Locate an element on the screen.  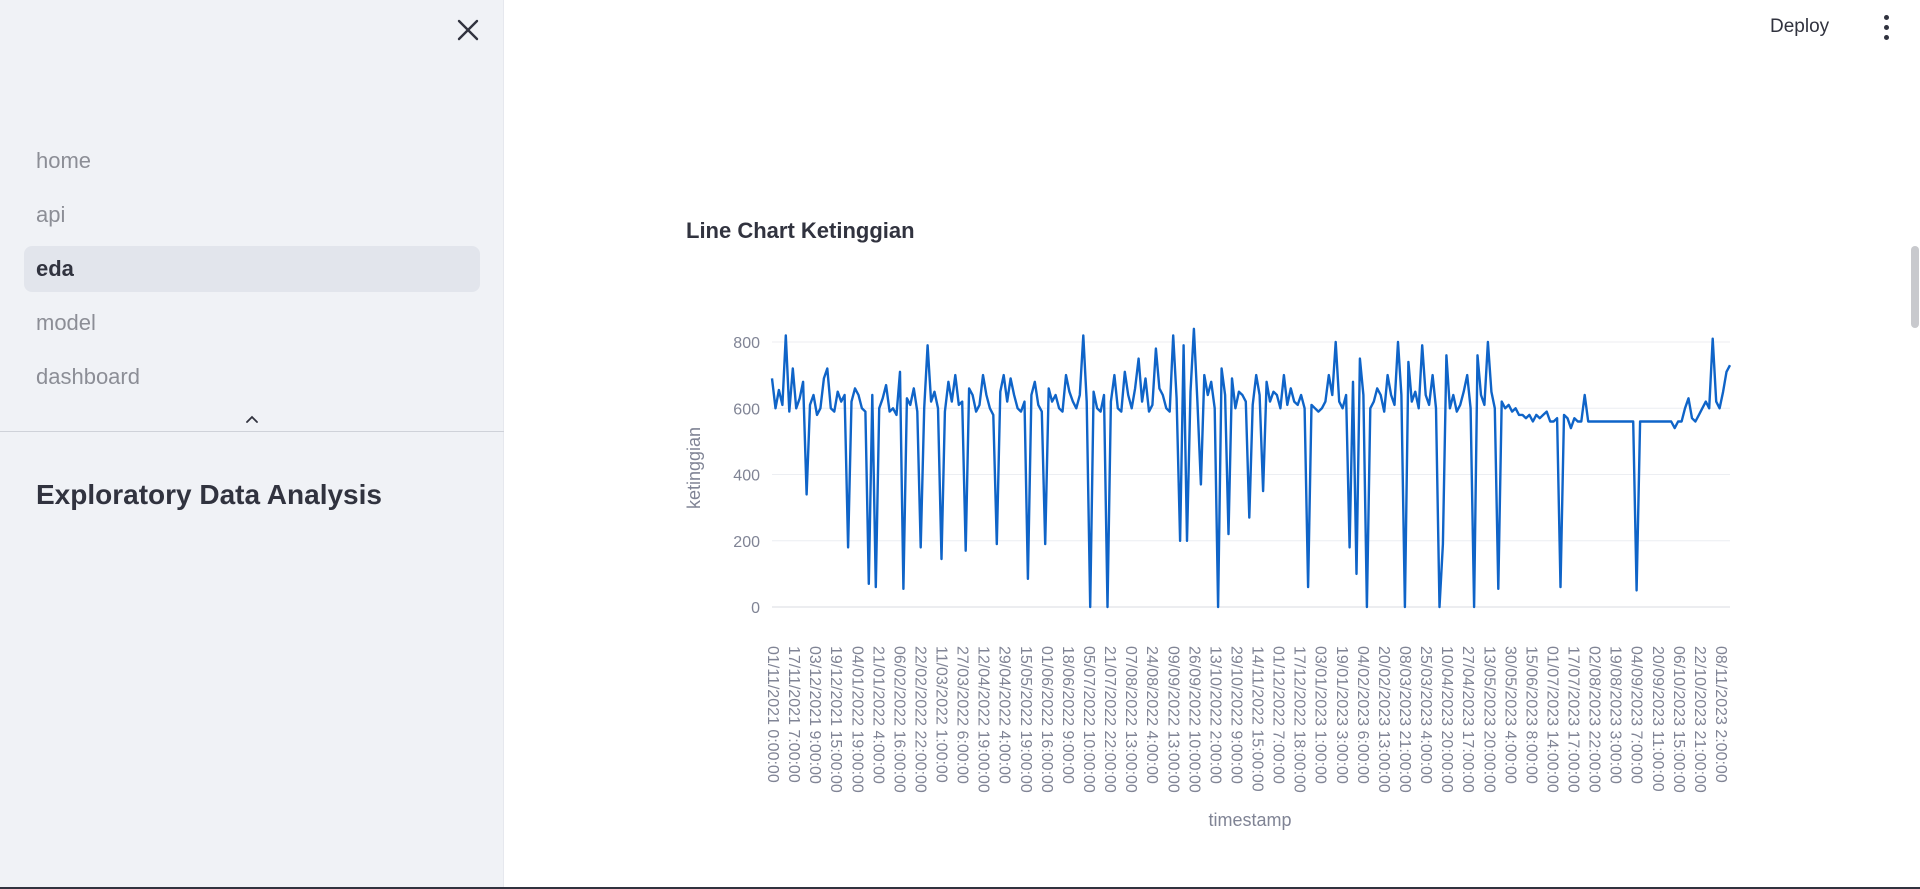
x-tick-label: 01/07/2023 14:00:00 is located at coordinates (1551, 719).